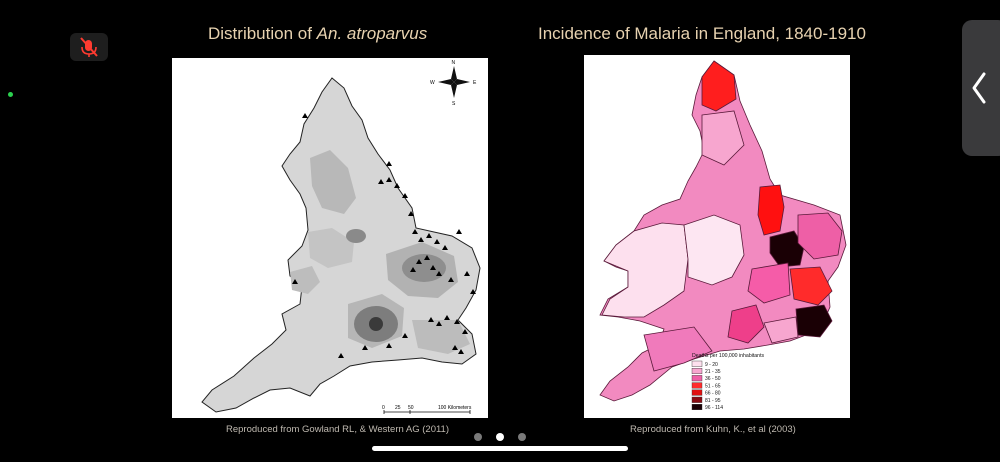 The width and height of the screenshot is (1000, 462). Describe the element at coordinates (454, 63) in the screenshot. I see `compass-n: N` at that location.